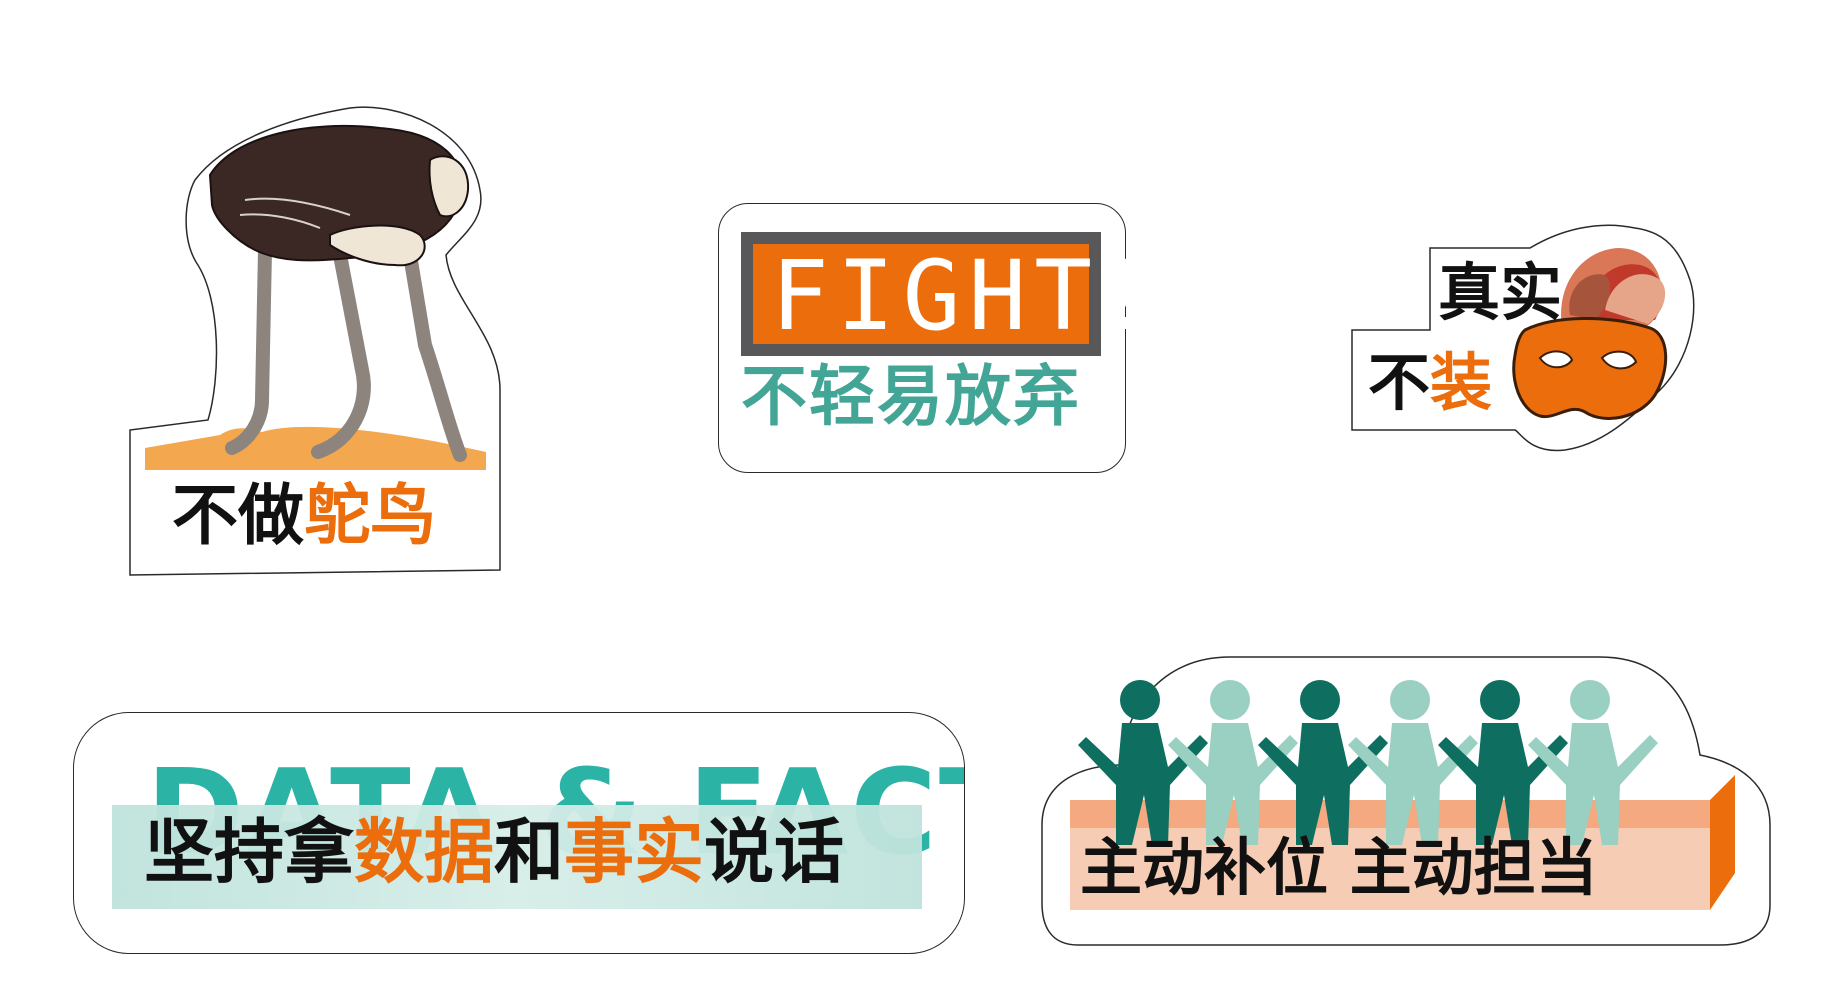 The height and width of the screenshot is (1001, 1830). I want to click on mask-line2: 不装, so click(1430, 383).